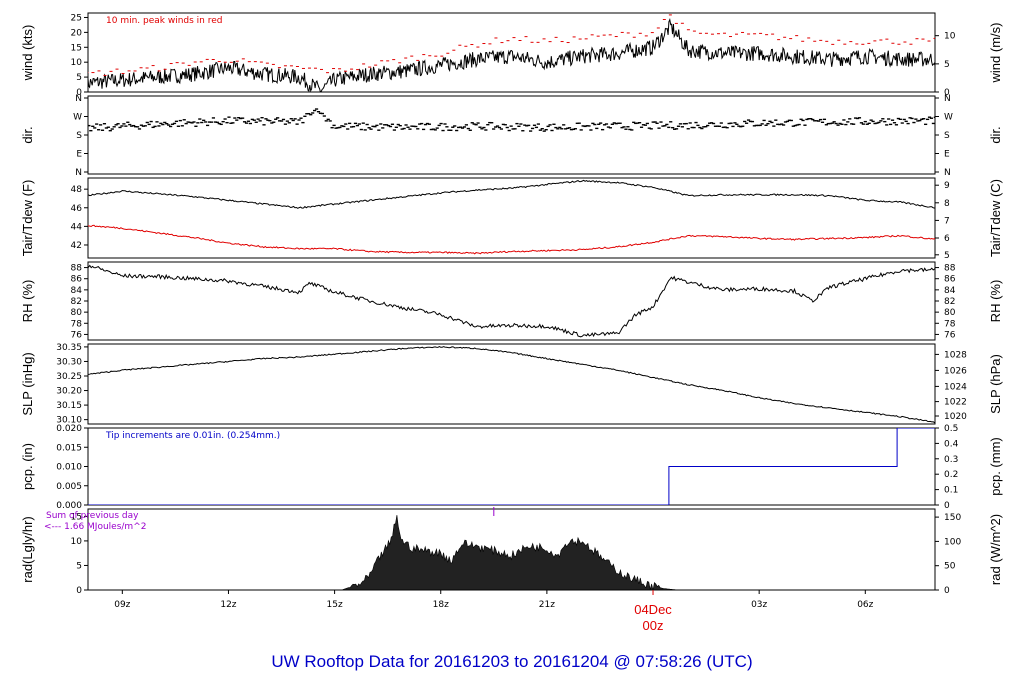  I want to click on right-axis-label: Tair/Tdew (C), so click(995, 218).